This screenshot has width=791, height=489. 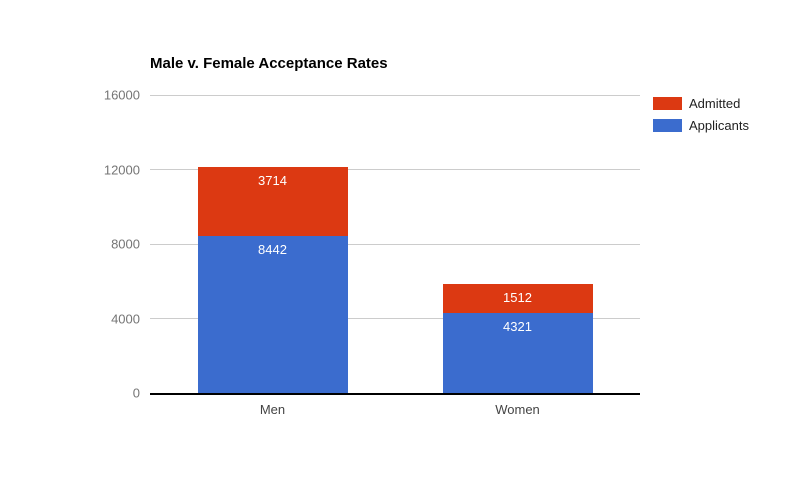 What do you see at coordinates (272, 201) in the screenshot?
I see `bar-segment-admitted-men: 3714` at bounding box center [272, 201].